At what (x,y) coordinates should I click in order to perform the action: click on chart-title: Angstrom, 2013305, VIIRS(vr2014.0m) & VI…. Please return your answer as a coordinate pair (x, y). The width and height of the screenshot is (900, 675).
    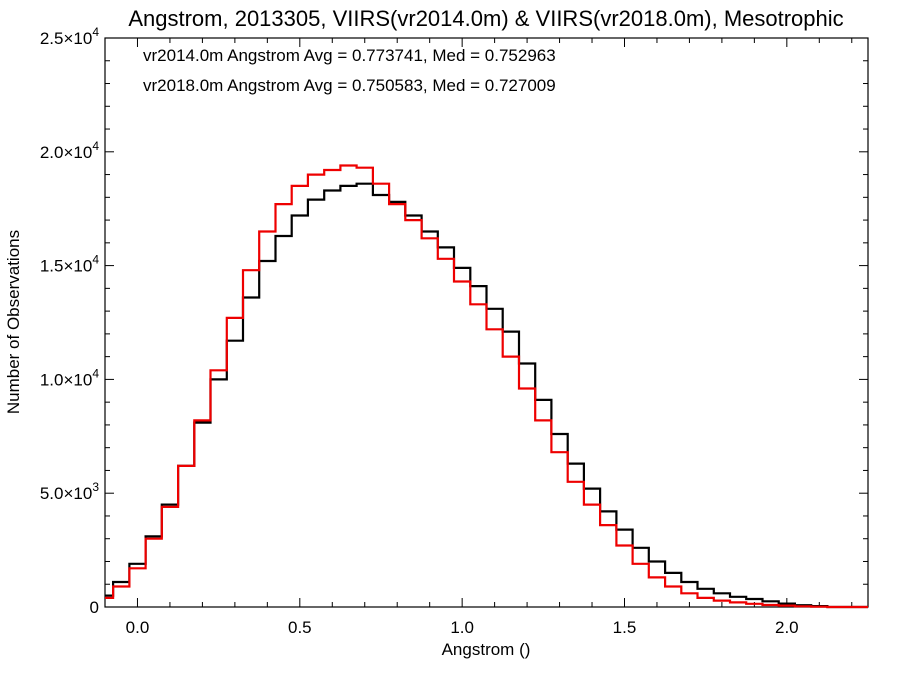
    Looking at the image, I should click on (485, 18).